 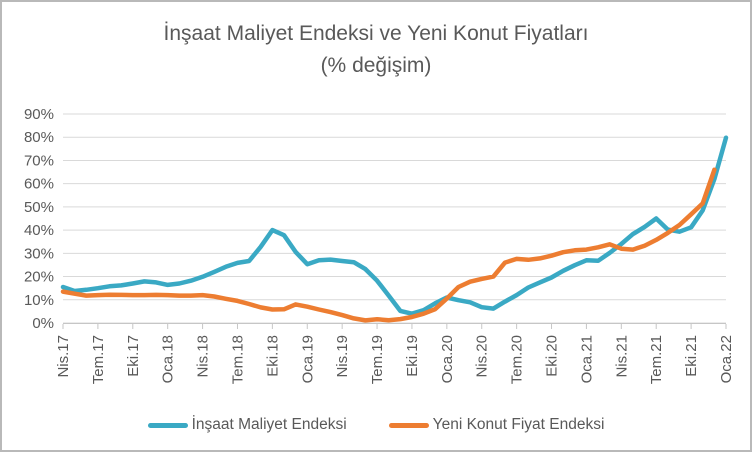 I want to click on legend-swatch-construction-cost, so click(x=167, y=425).